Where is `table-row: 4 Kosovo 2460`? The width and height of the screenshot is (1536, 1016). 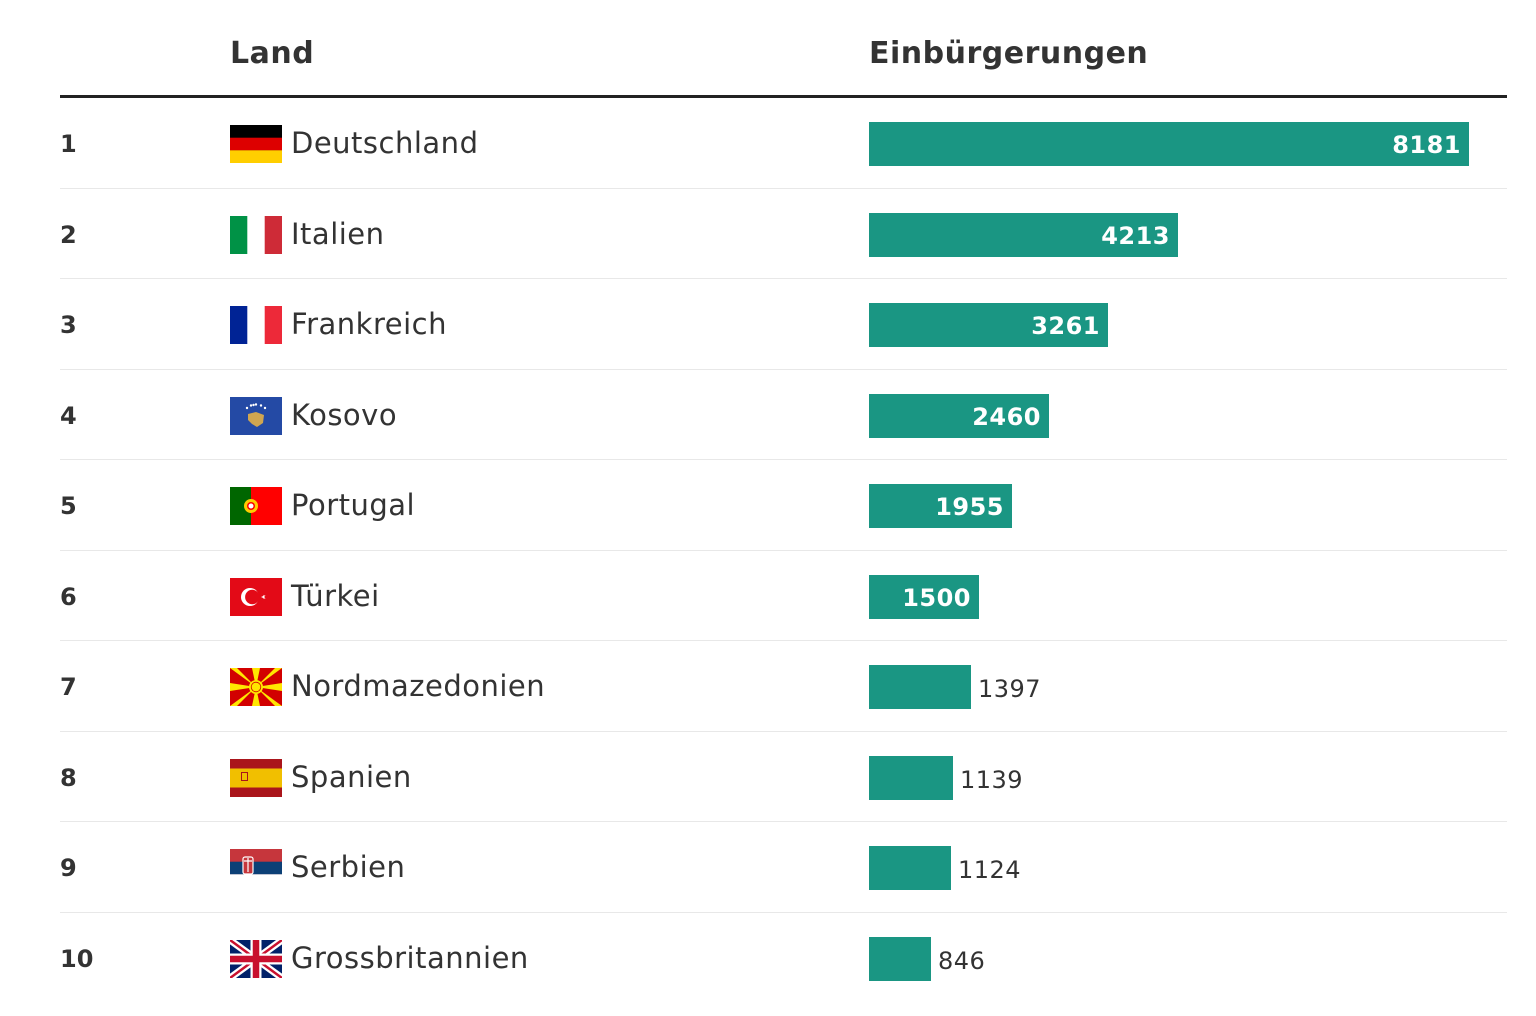 table-row: 4 Kosovo 2460 is located at coordinates (783, 415).